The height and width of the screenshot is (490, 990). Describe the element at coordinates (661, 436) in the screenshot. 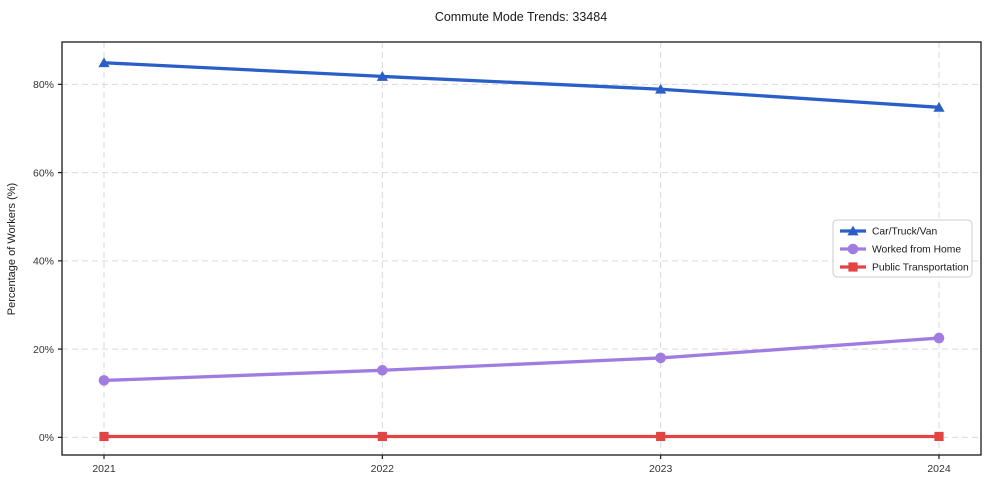

I see `marker-public-transportation-2023` at that location.